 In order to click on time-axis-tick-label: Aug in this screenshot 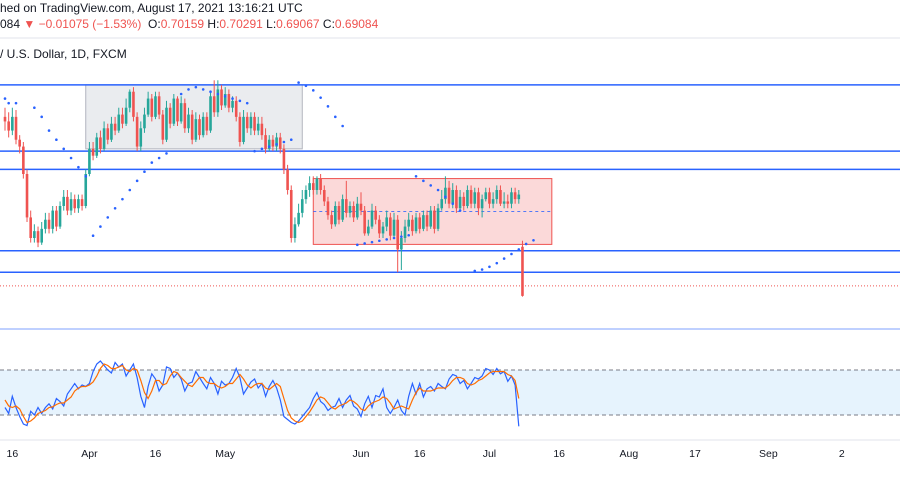, I will do `click(629, 454)`.